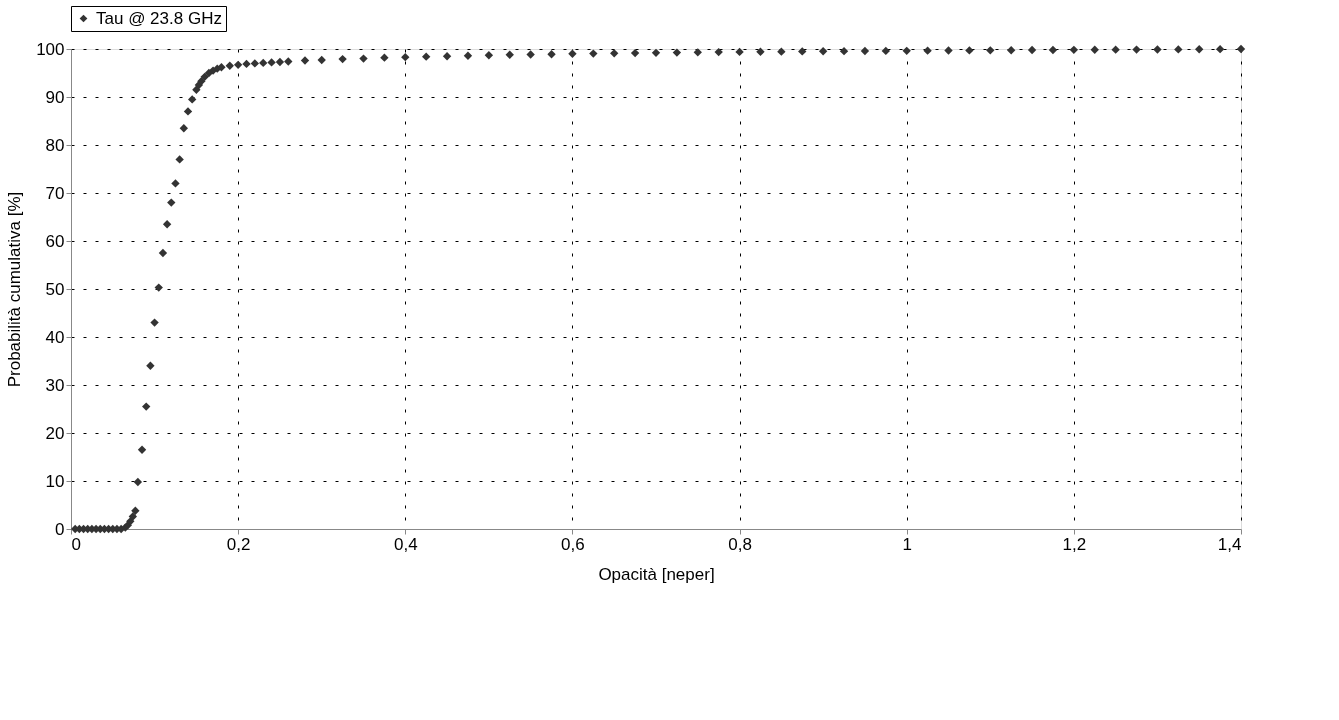  Describe the element at coordinates (907, 544) in the screenshot. I see `x-tick-label: 1` at that location.